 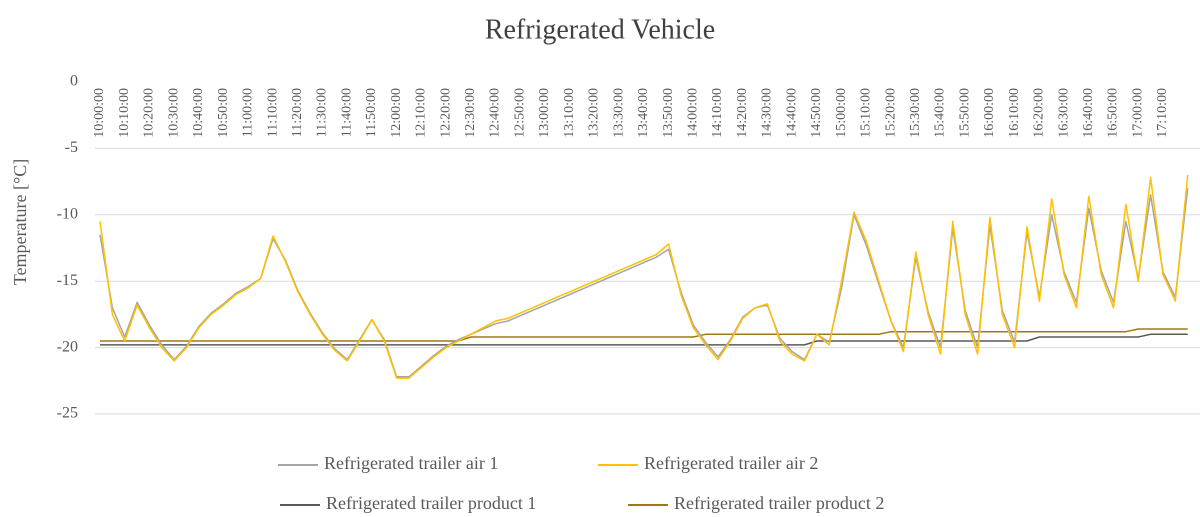 I want to click on chart-title: Refrigerated Vehicle, so click(x=600, y=29).